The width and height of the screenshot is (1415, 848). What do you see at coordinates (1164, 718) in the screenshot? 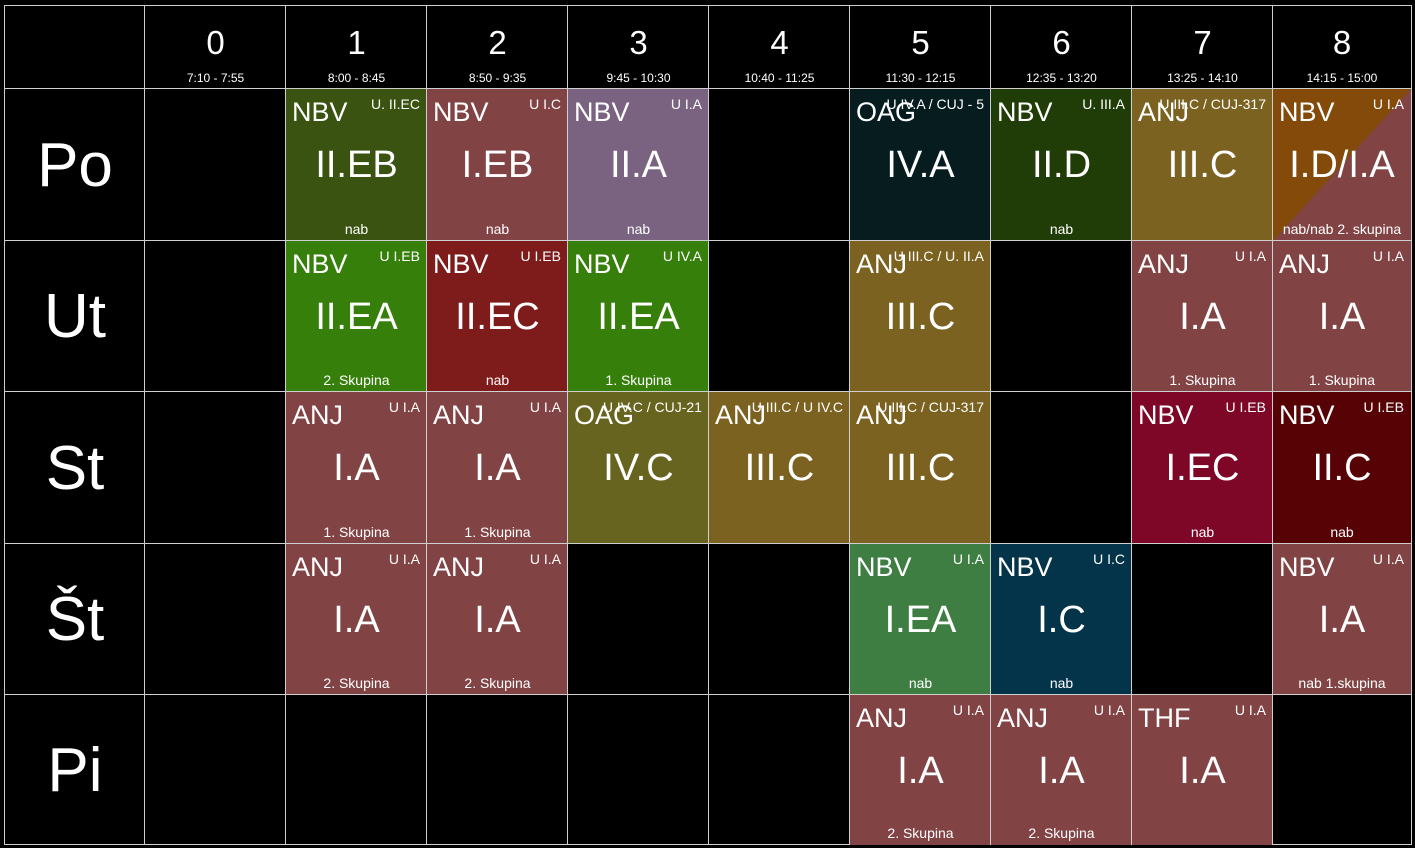
I see `lesson-subject: THF` at bounding box center [1164, 718].